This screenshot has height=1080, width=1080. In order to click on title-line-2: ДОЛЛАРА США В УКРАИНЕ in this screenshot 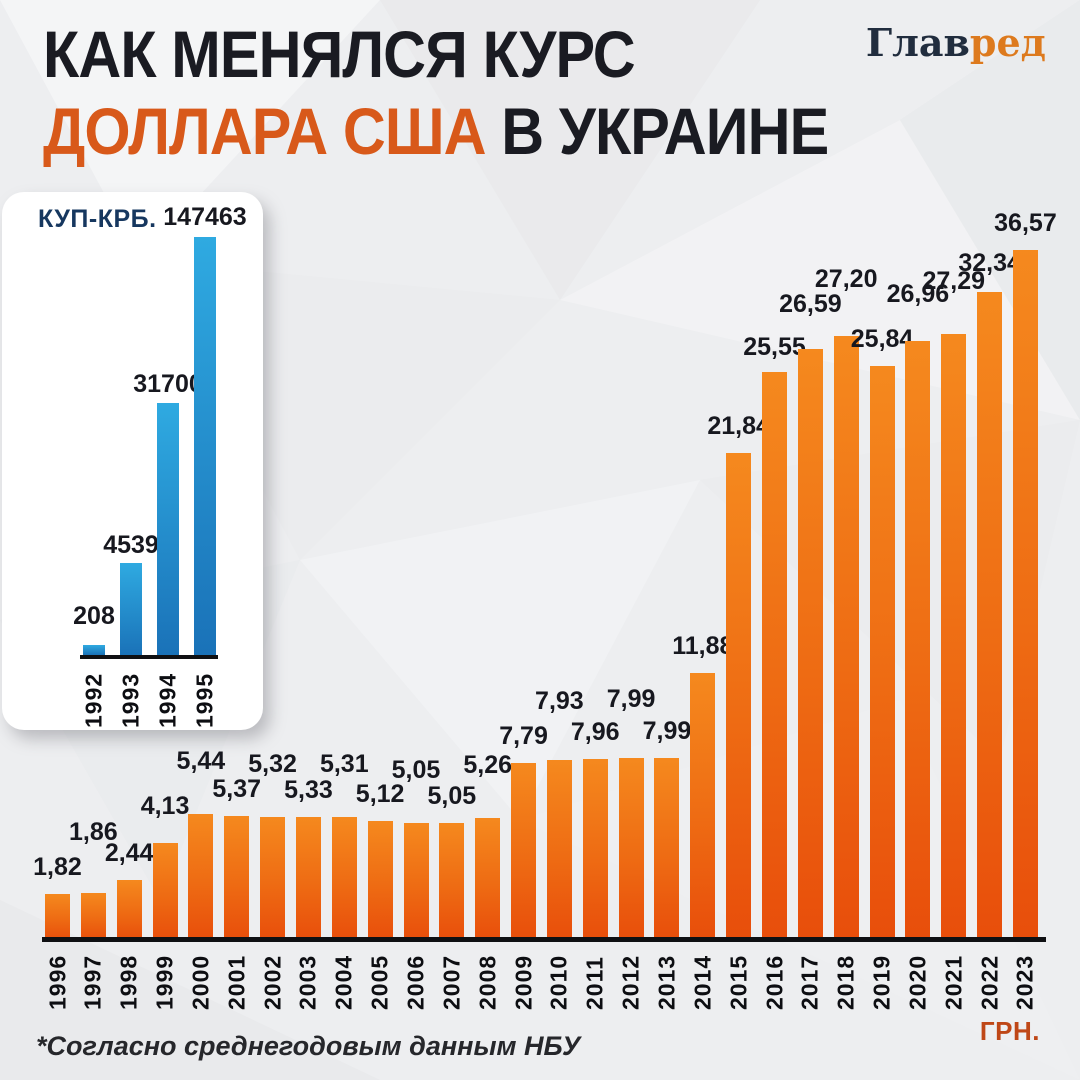, I will do `click(436, 131)`.